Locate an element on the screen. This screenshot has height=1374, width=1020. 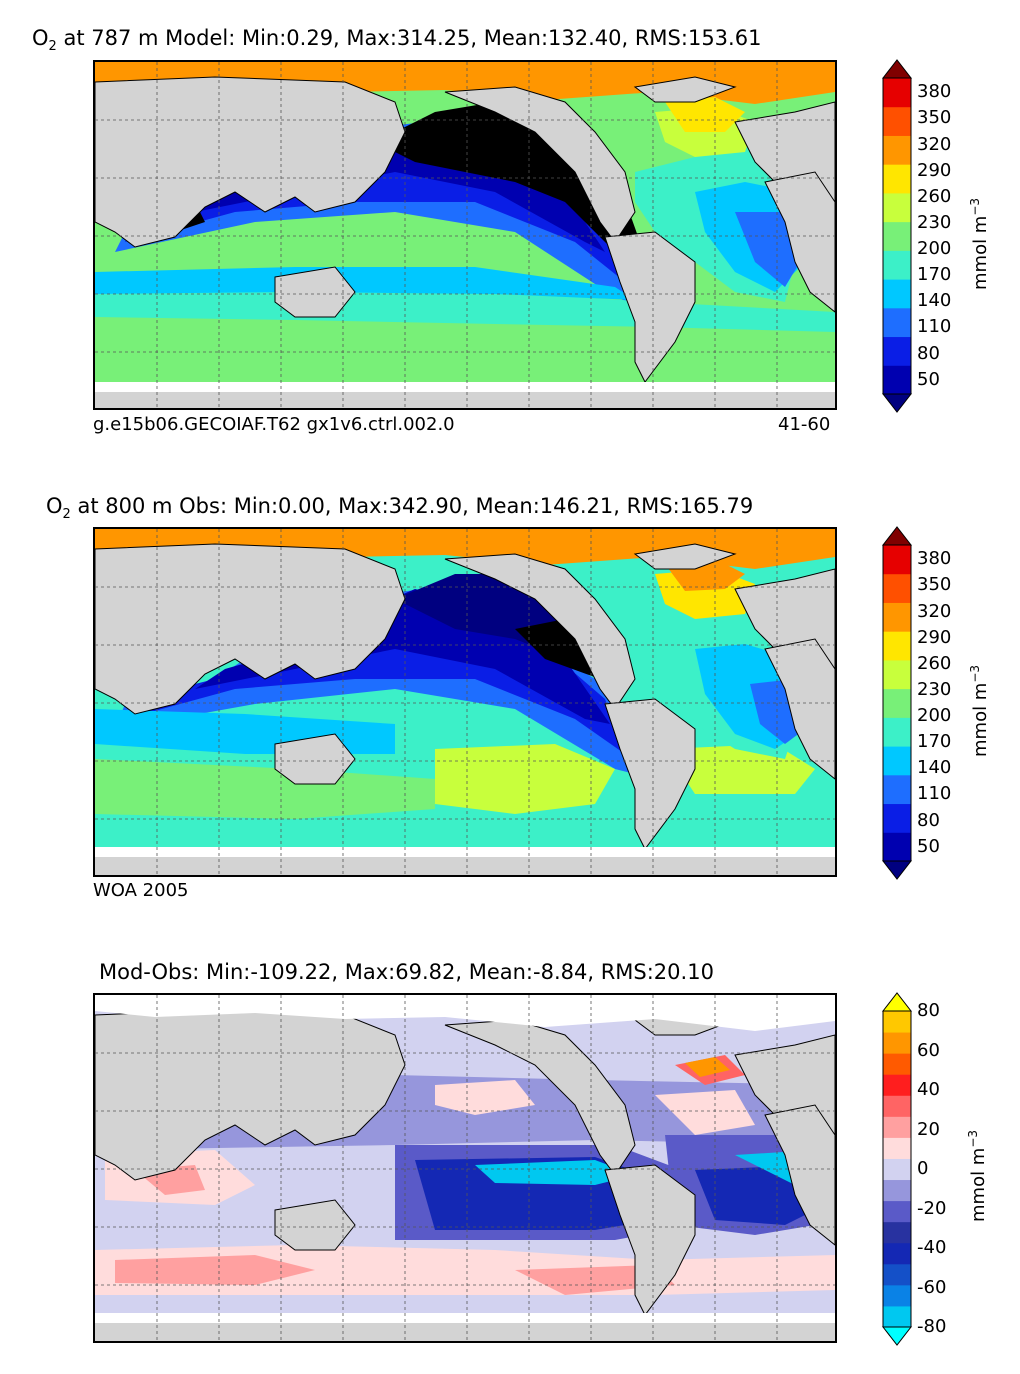
colorbar-diff-canvas is located at coordinates (897, 1169).